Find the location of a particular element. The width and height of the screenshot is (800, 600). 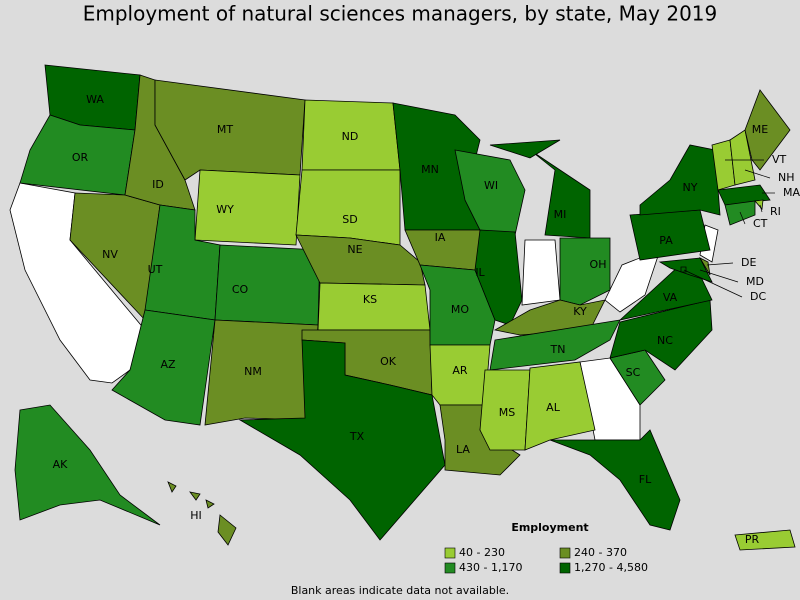

state-label: CO is located at coordinates (240, 289).